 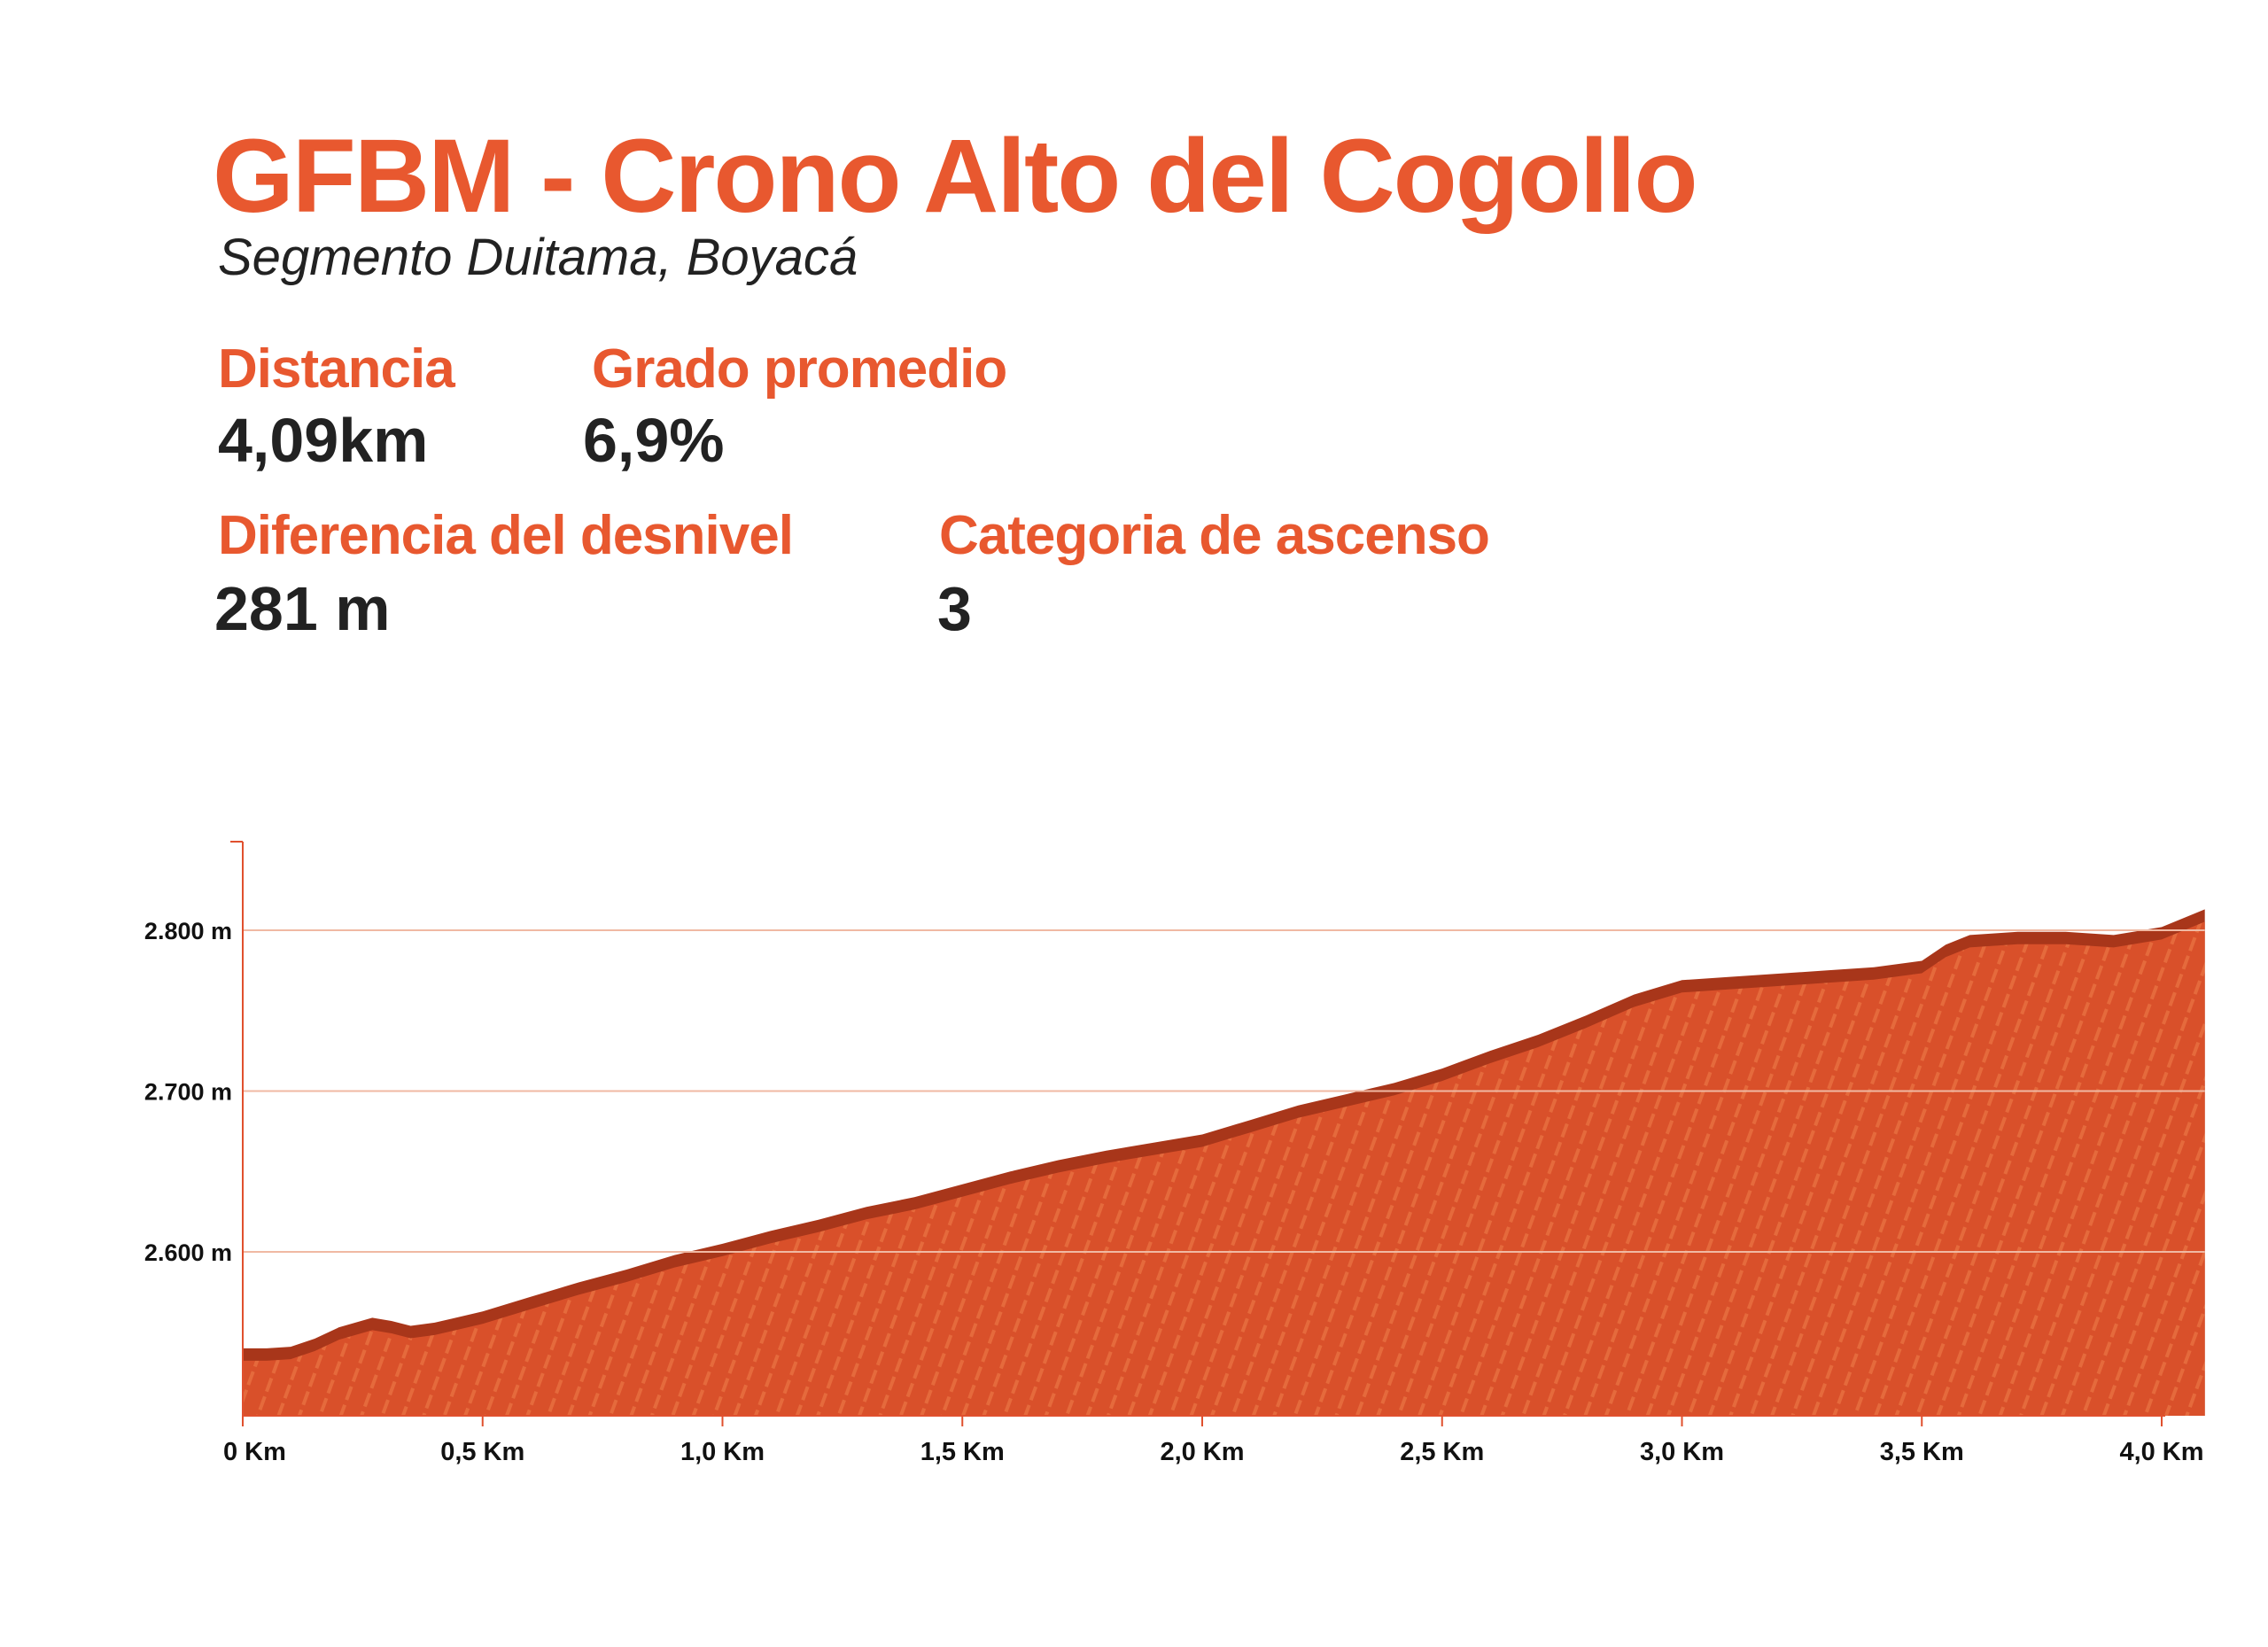 What do you see at coordinates (954, 608) in the screenshot?
I see `category-value: 3` at bounding box center [954, 608].